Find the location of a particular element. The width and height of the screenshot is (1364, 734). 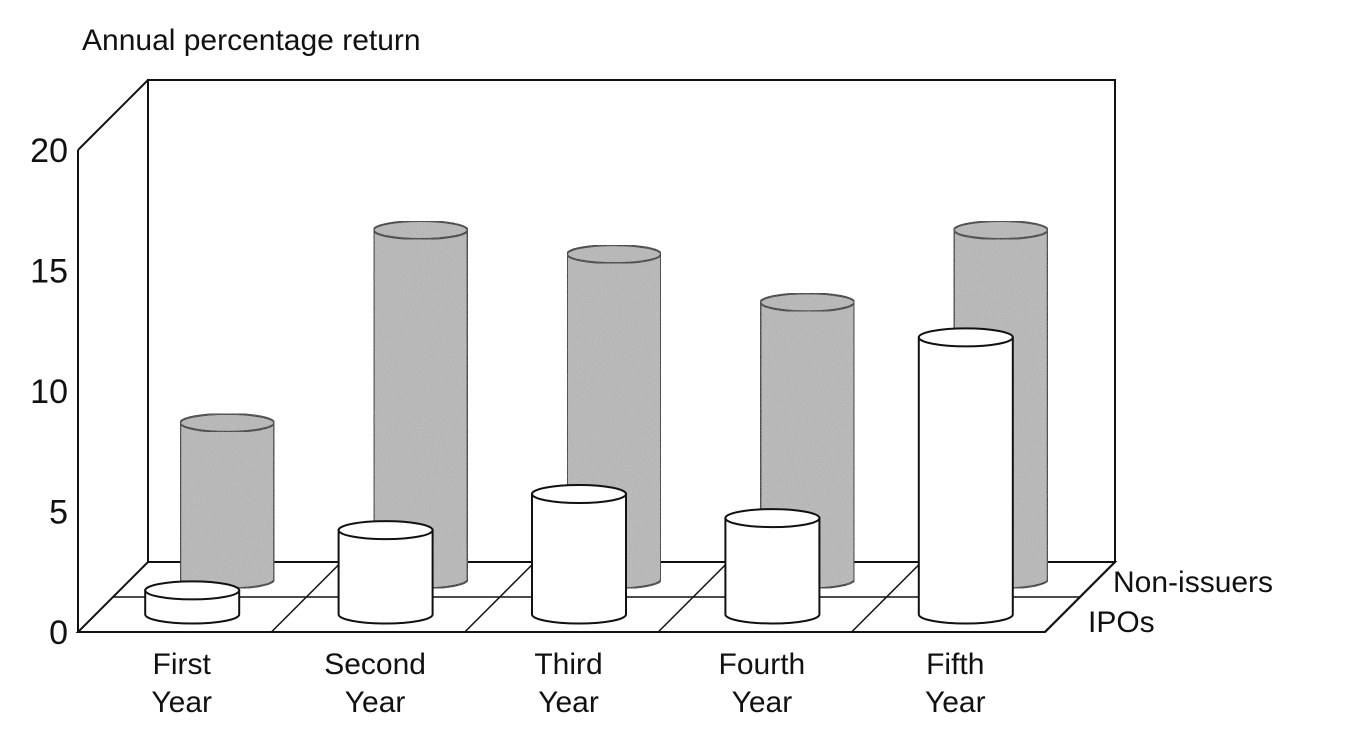

floor-right-edge is located at coordinates (1080, 597).